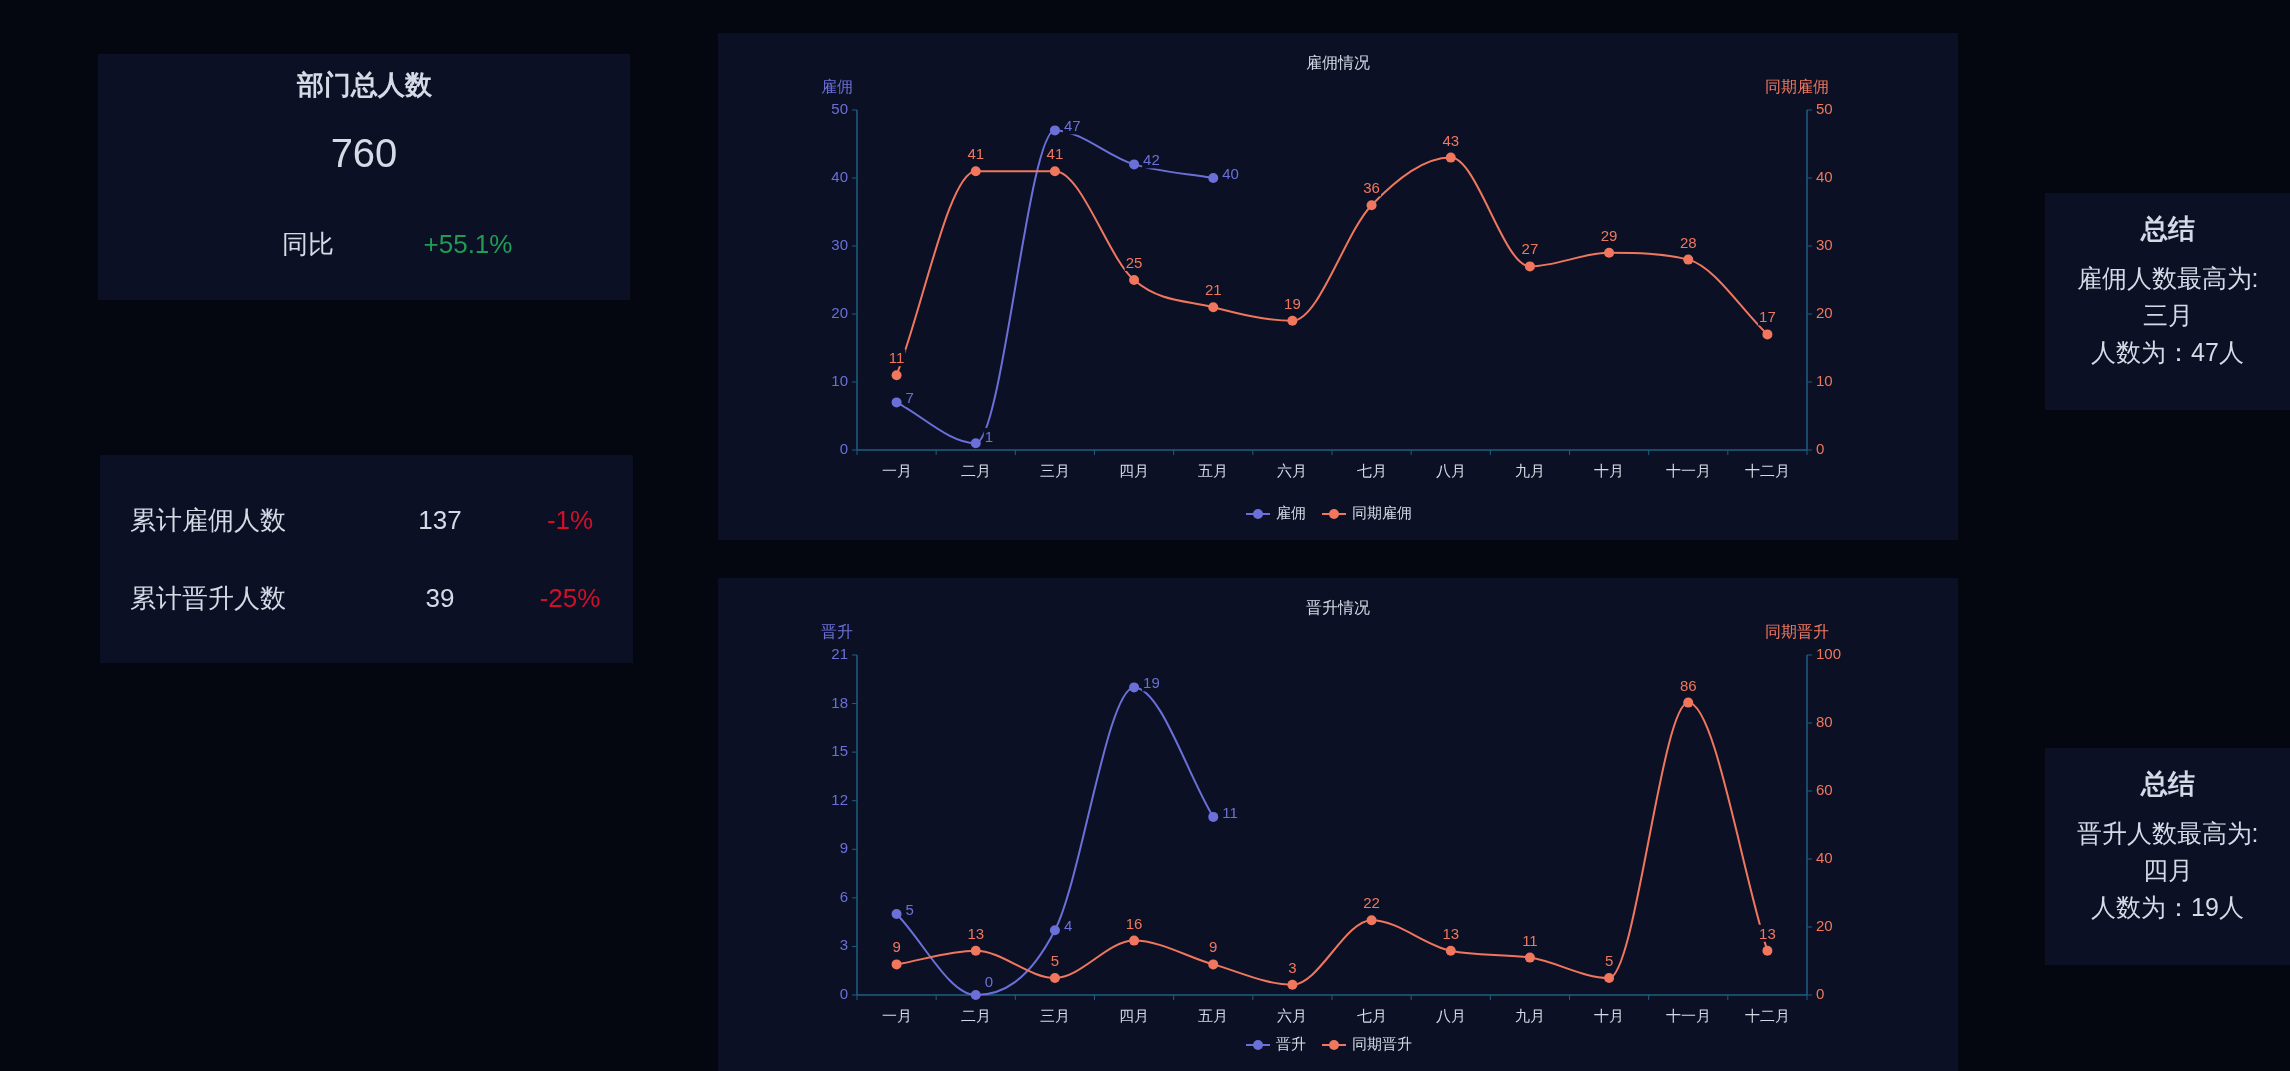 The height and width of the screenshot is (1071, 2290). What do you see at coordinates (1530, 249) in the screenshot?
I see `data-label: 27` at bounding box center [1530, 249].